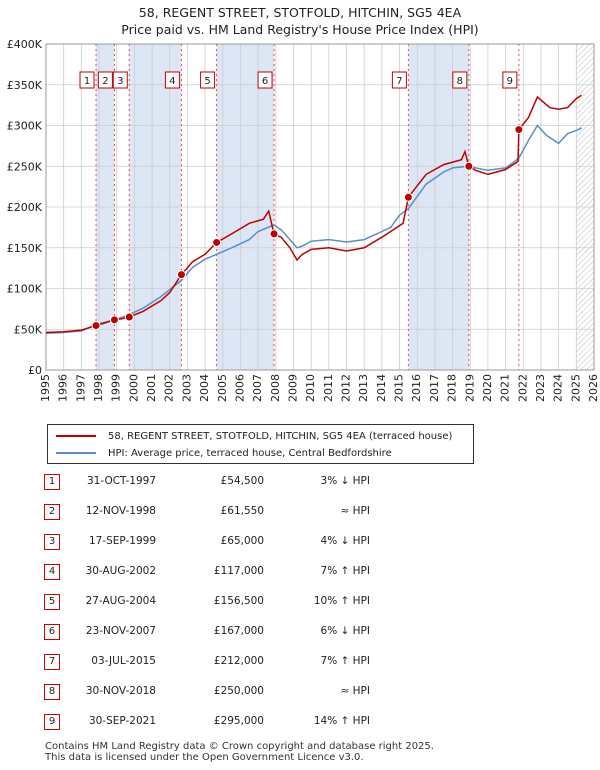 The height and width of the screenshot is (770, 600). Describe the element at coordinates (345, 481) in the screenshot. I see `sale-hpi: 3% ↓ HPI` at that location.